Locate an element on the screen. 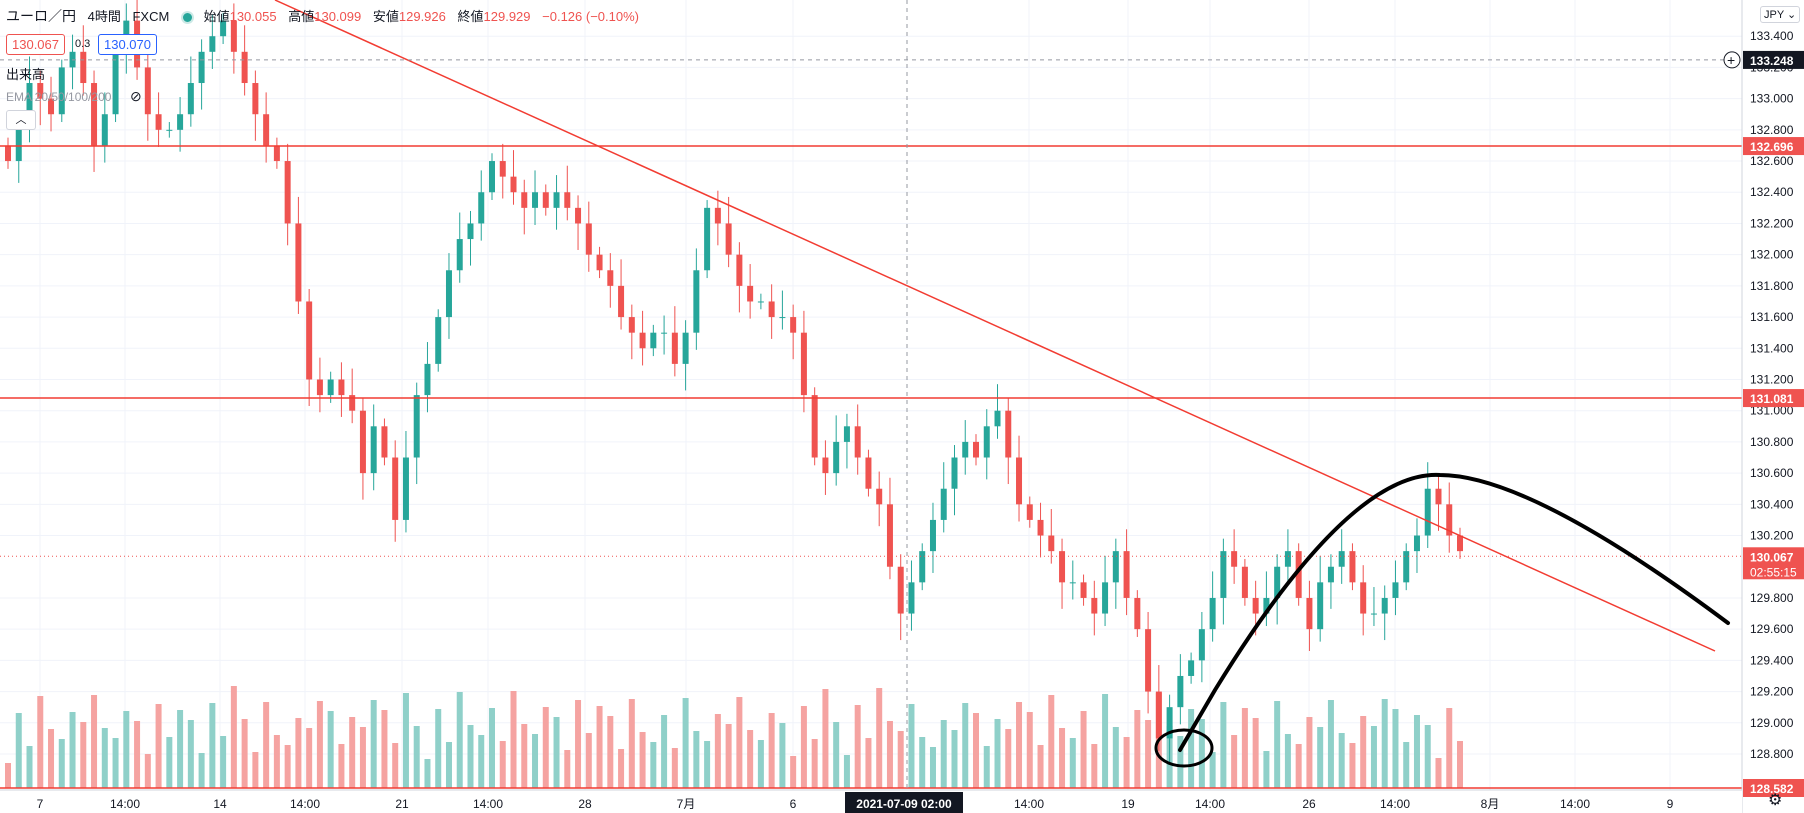  countdown-label: 02:55:15 is located at coordinates (1773, 572).